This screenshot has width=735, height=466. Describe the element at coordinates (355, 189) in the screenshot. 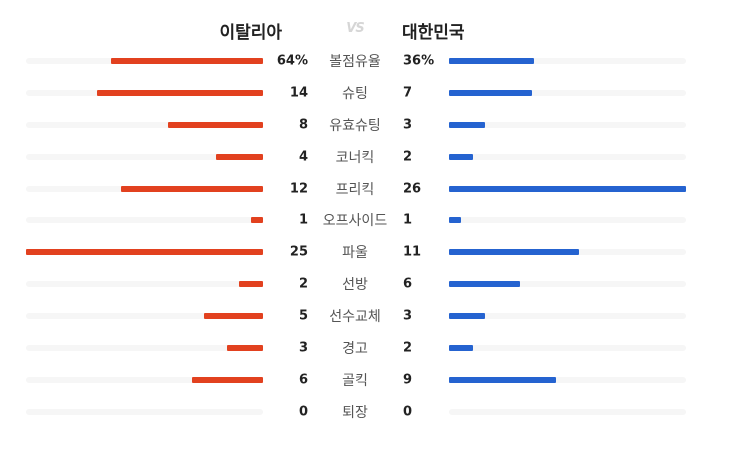

I see `stat-label: 프리킥` at that location.